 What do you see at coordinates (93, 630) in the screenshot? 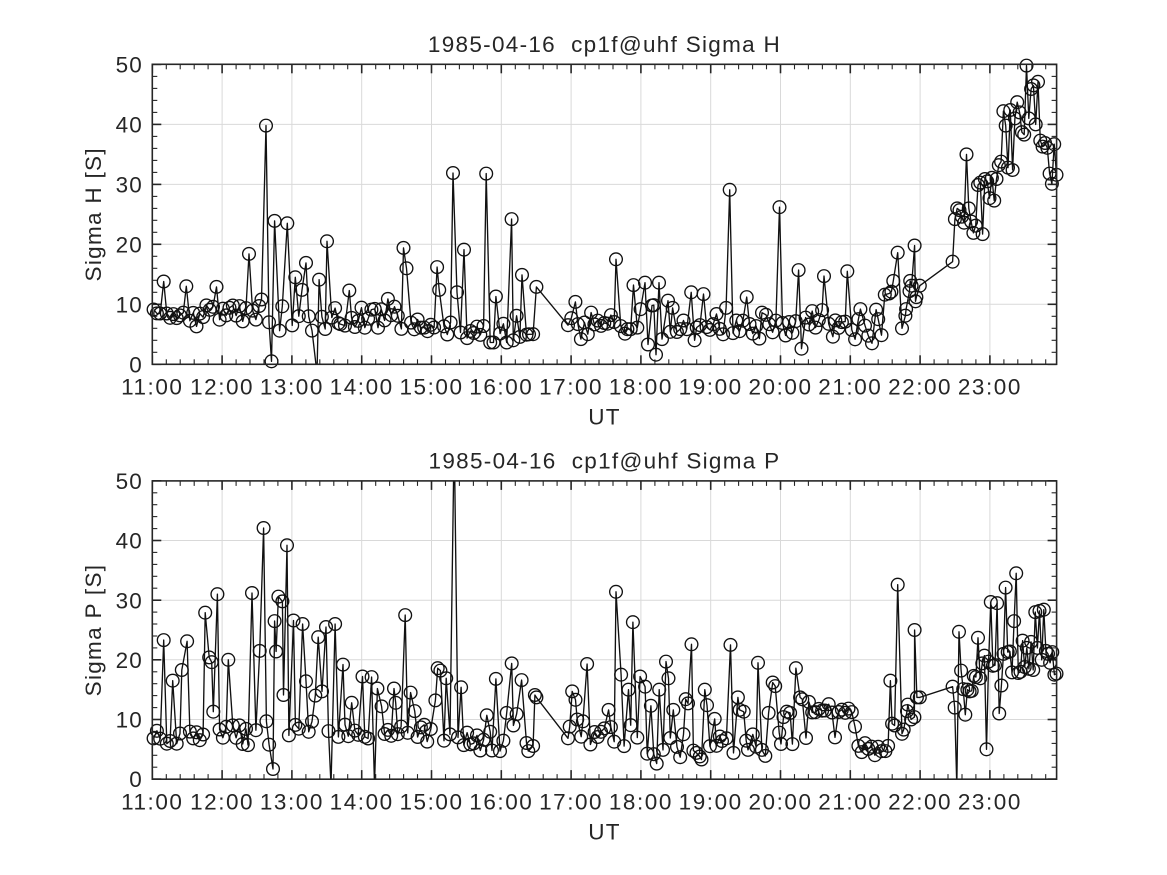
I see `svg-text: Sigma P [S]` at bounding box center [93, 630].